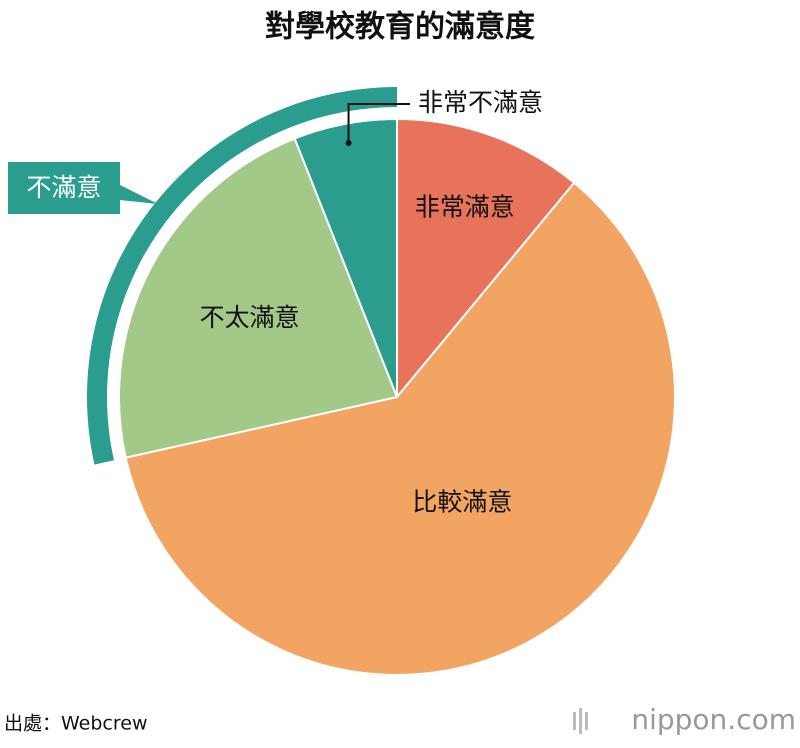 The width and height of the screenshot is (800, 748). I want to click on slice-label: 比較滿意, so click(462, 502).